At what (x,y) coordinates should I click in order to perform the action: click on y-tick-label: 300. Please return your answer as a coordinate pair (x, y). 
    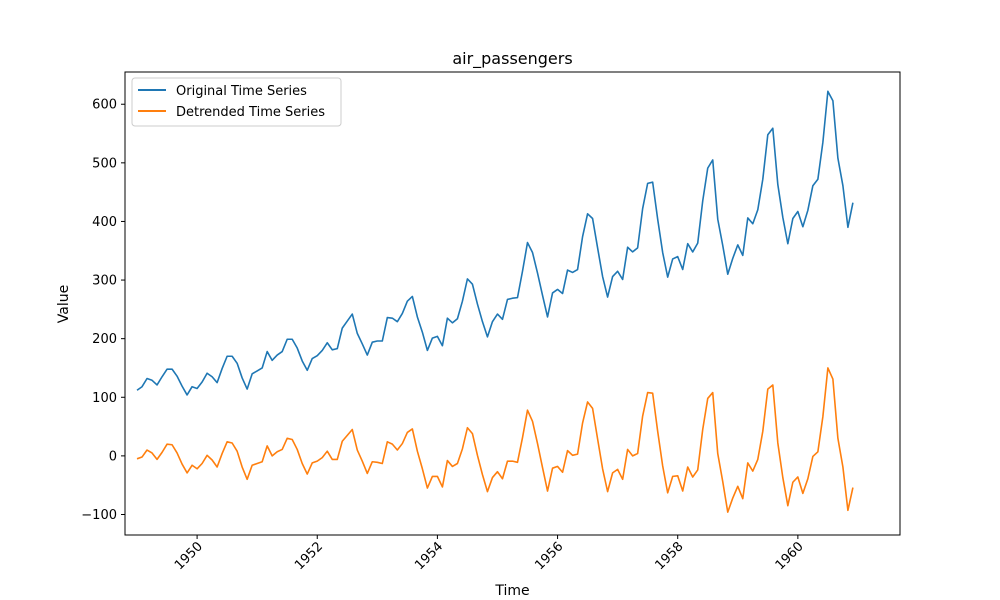
    Looking at the image, I should click on (104, 281).